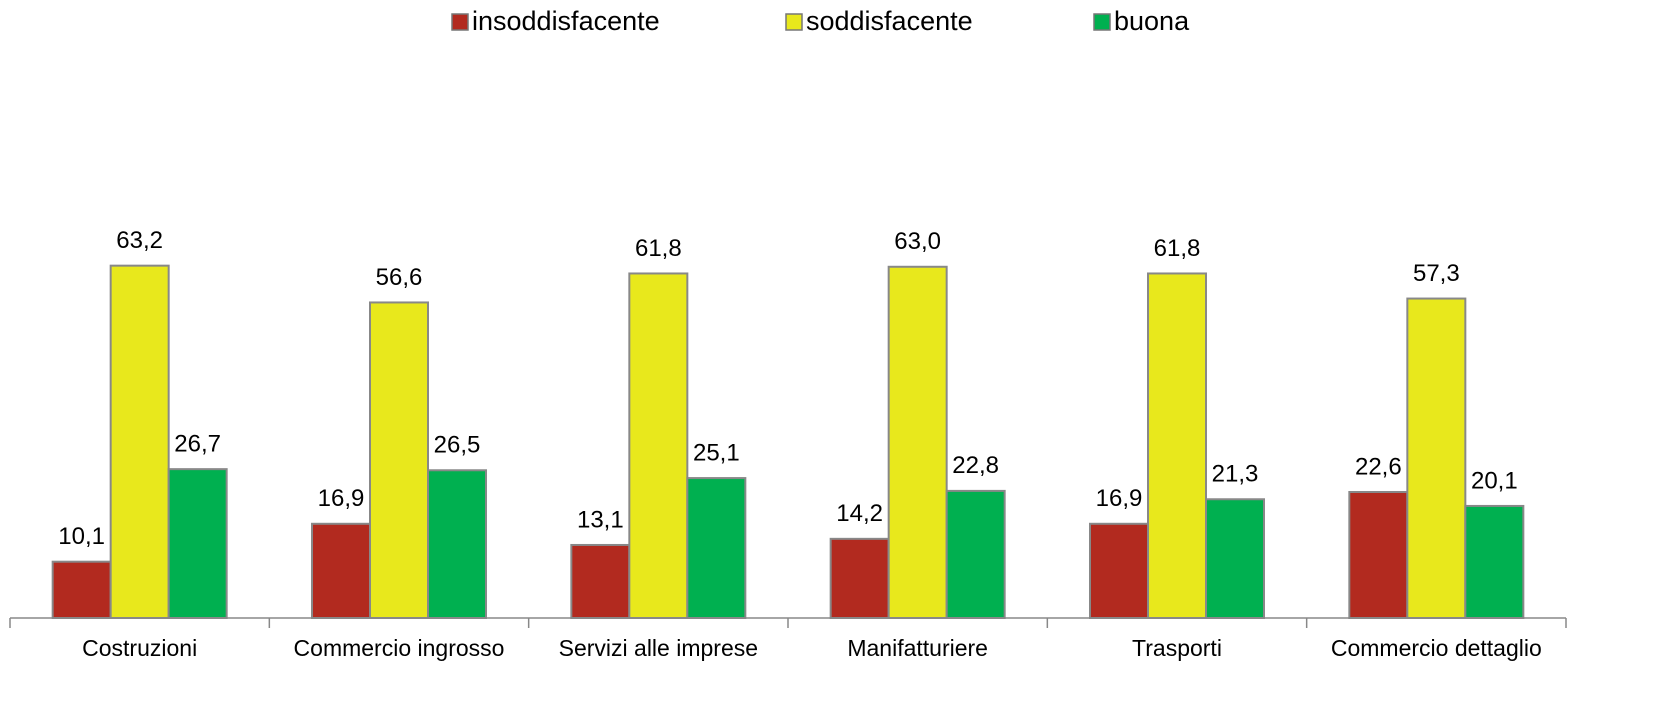 The width and height of the screenshot is (1660, 701). Describe the element at coordinates (917, 648) in the screenshot. I see `x-tick-label: Manifatturiere` at that location.